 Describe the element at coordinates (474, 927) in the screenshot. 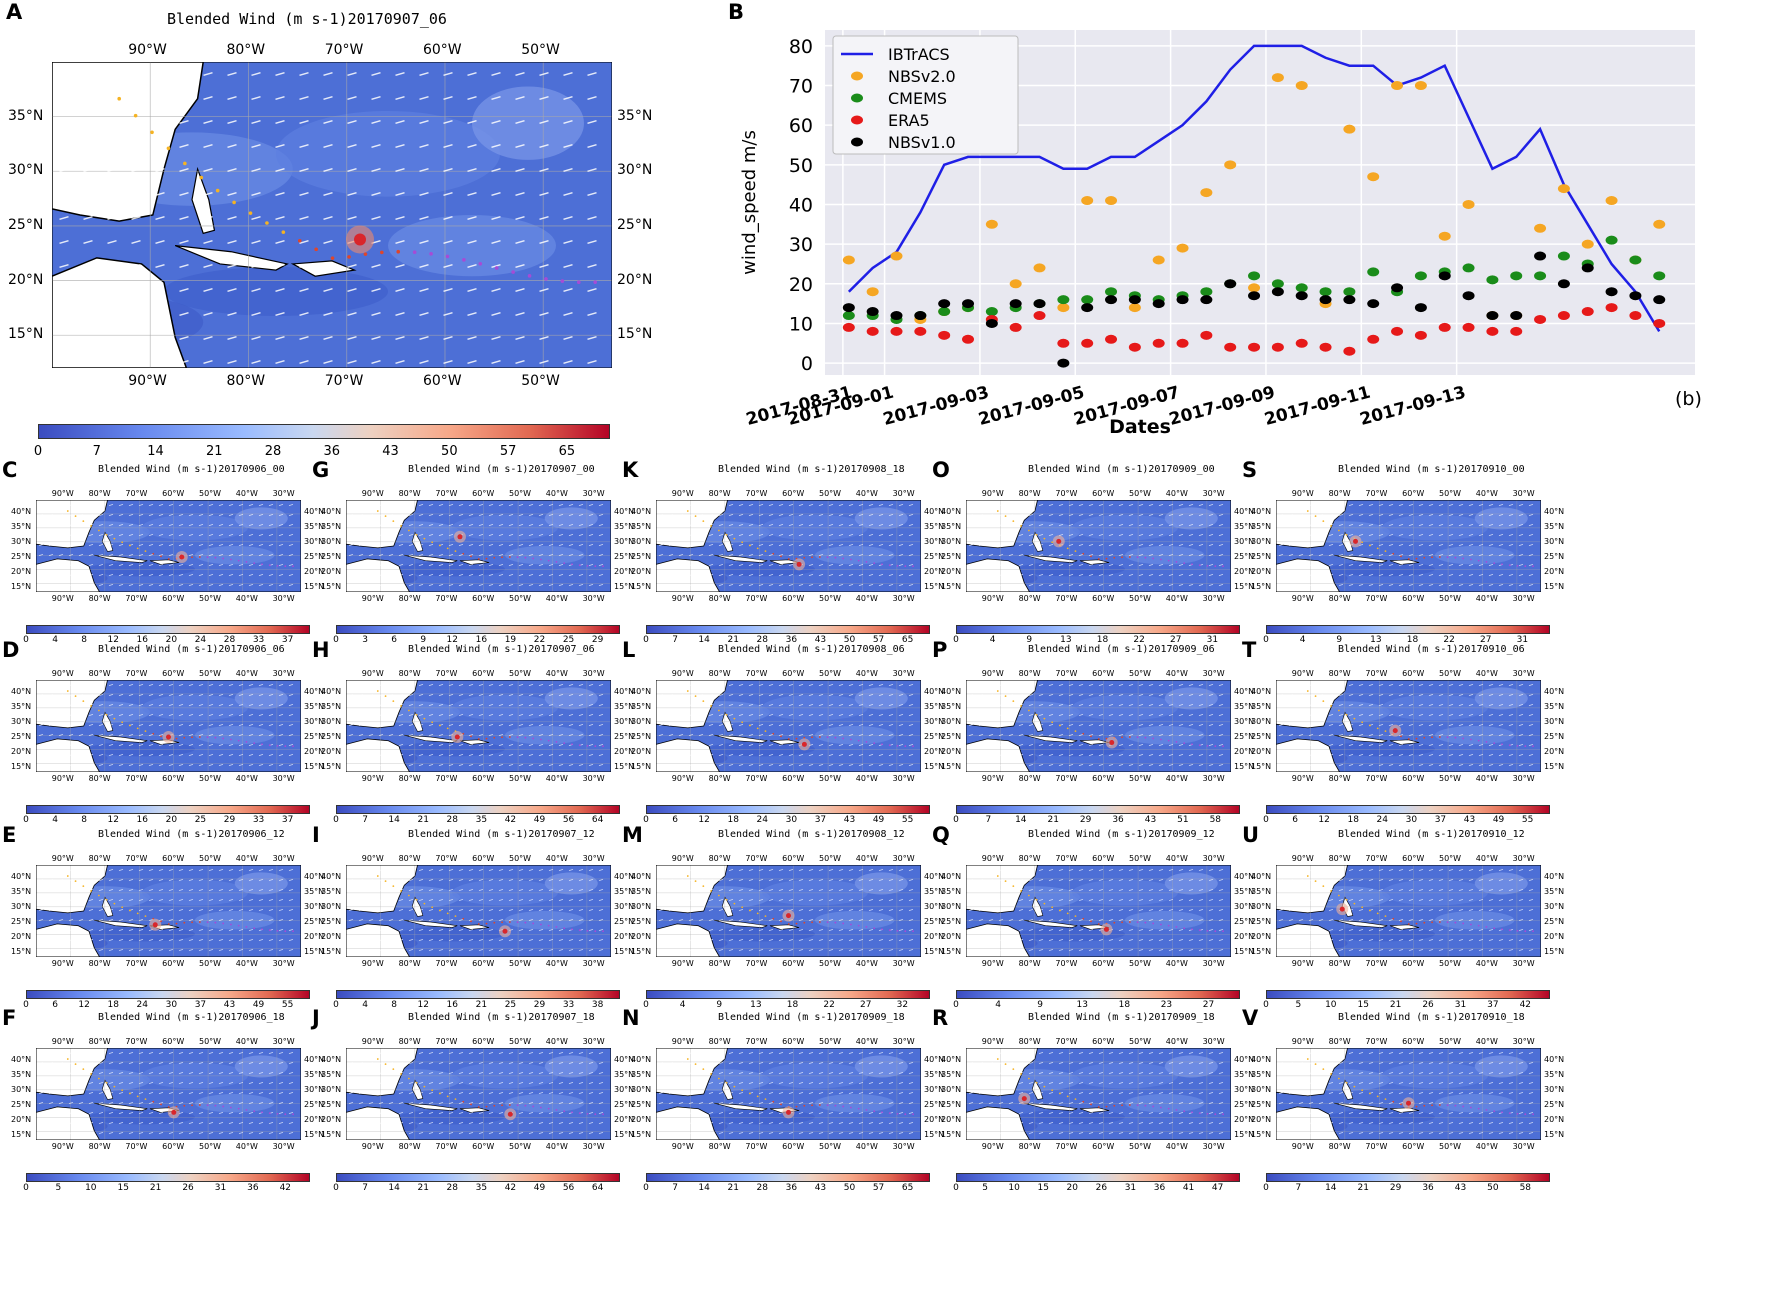

I see `hispaniola-island` at that location.